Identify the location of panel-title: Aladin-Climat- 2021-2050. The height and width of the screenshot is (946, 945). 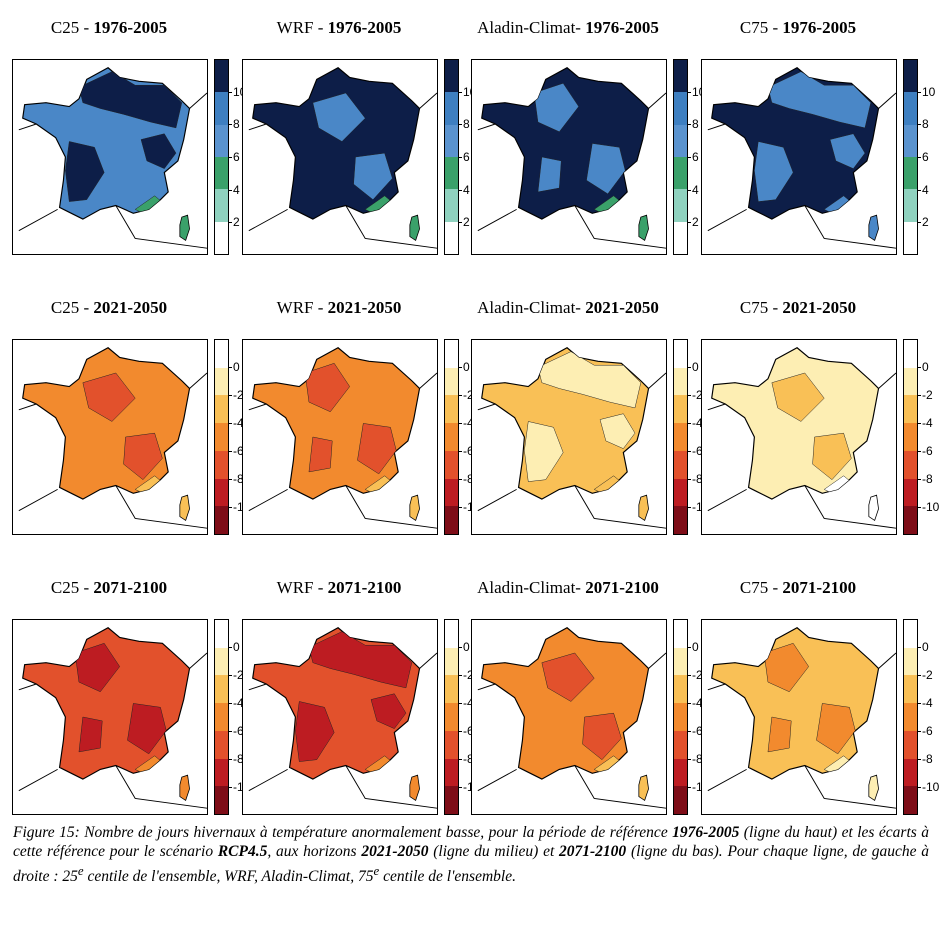
(568, 308).